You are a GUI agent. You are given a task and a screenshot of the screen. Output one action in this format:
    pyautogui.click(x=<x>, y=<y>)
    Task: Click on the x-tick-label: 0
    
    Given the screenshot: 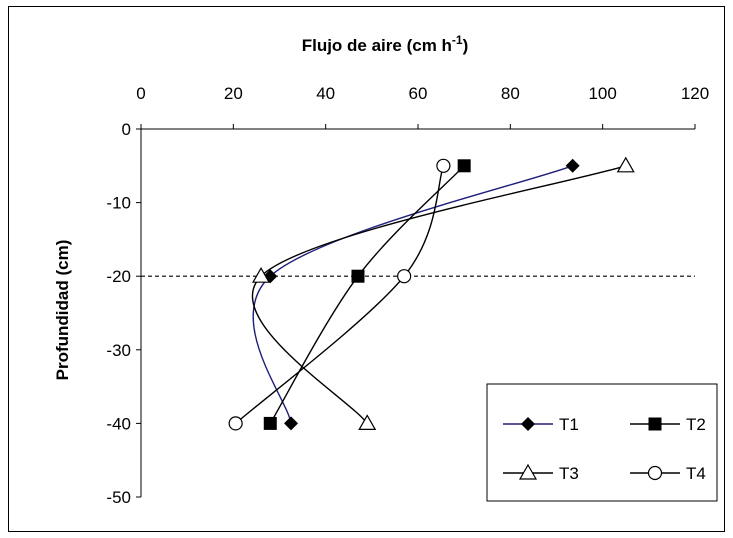 What is the action you would take?
    pyautogui.click(x=140, y=93)
    